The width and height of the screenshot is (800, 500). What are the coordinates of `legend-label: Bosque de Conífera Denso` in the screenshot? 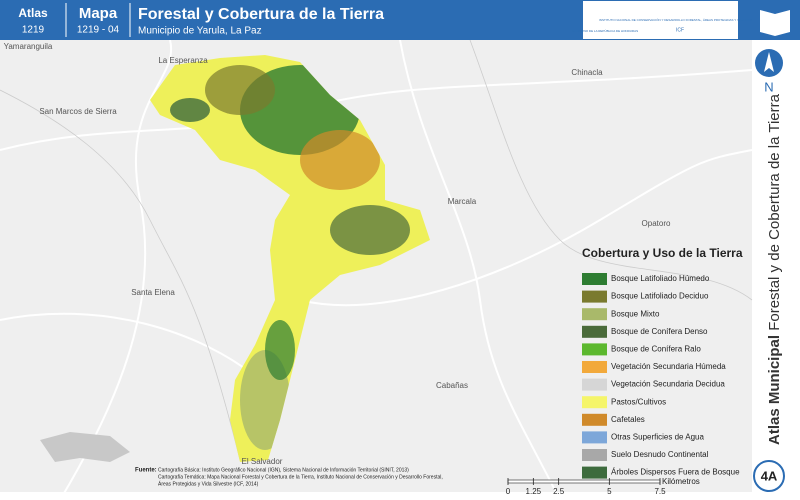 It's located at (659, 331).